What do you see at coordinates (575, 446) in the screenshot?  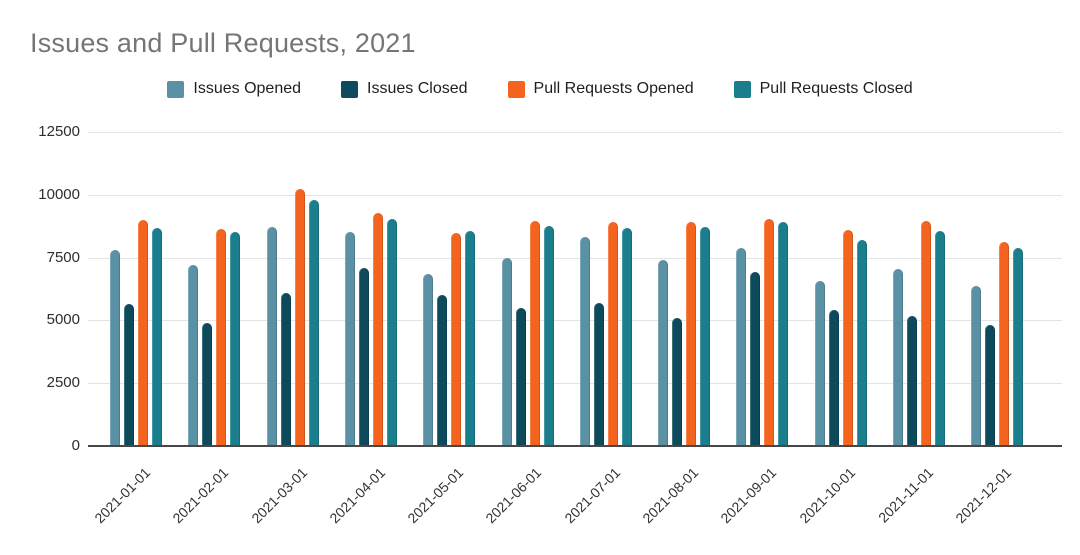 I see `x-axis-line` at bounding box center [575, 446].